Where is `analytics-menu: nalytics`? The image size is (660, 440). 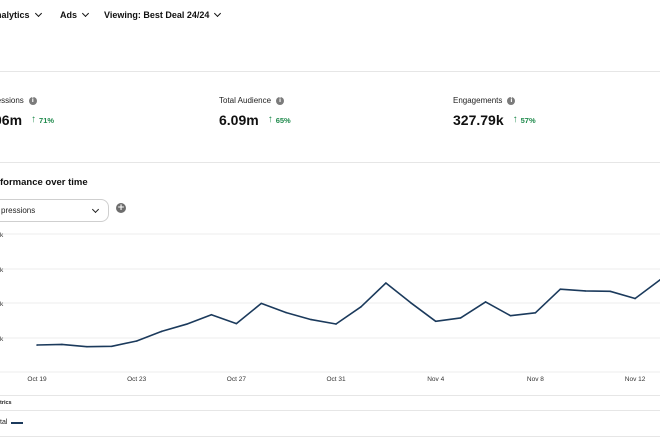 analytics-menu: nalytics is located at coordinates (21, 14).